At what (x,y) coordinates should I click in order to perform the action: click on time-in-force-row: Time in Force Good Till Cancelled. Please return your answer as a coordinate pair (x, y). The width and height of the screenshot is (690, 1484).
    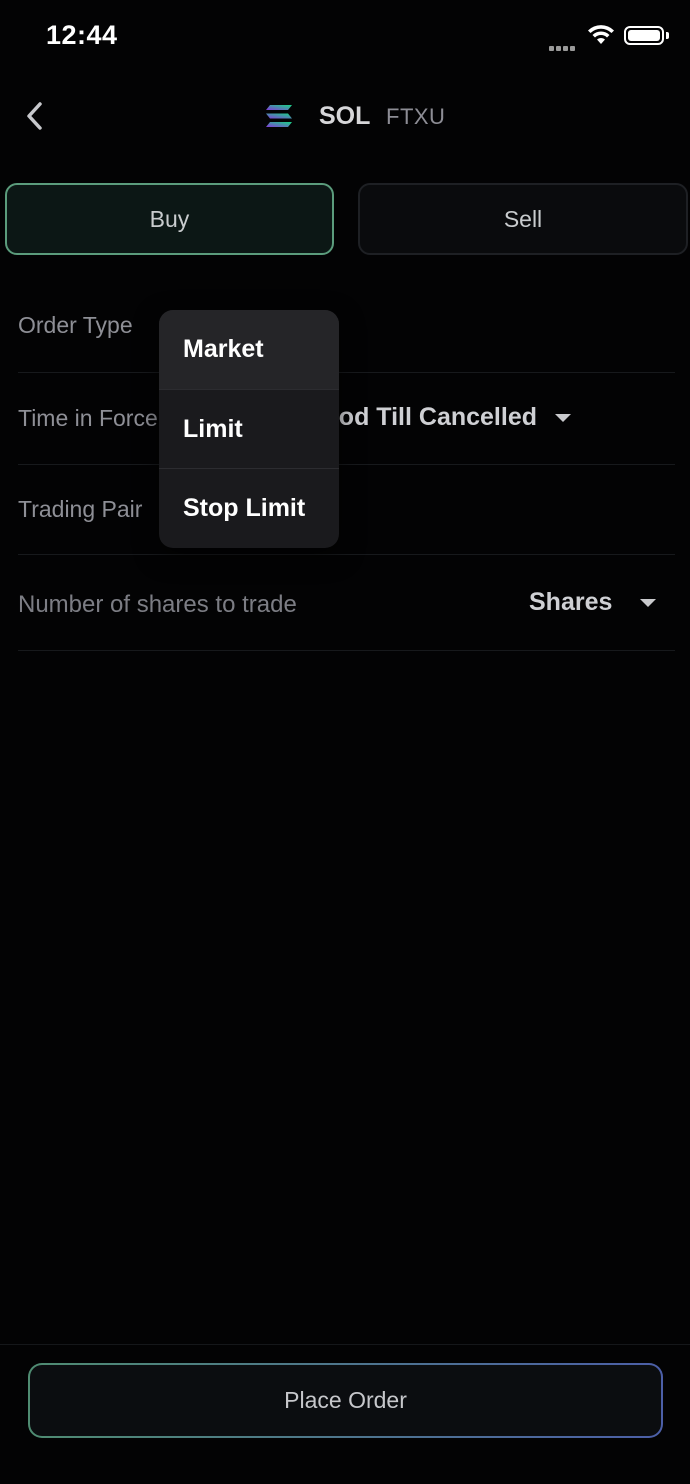
    Looking at the image, I should click on (346, 418).